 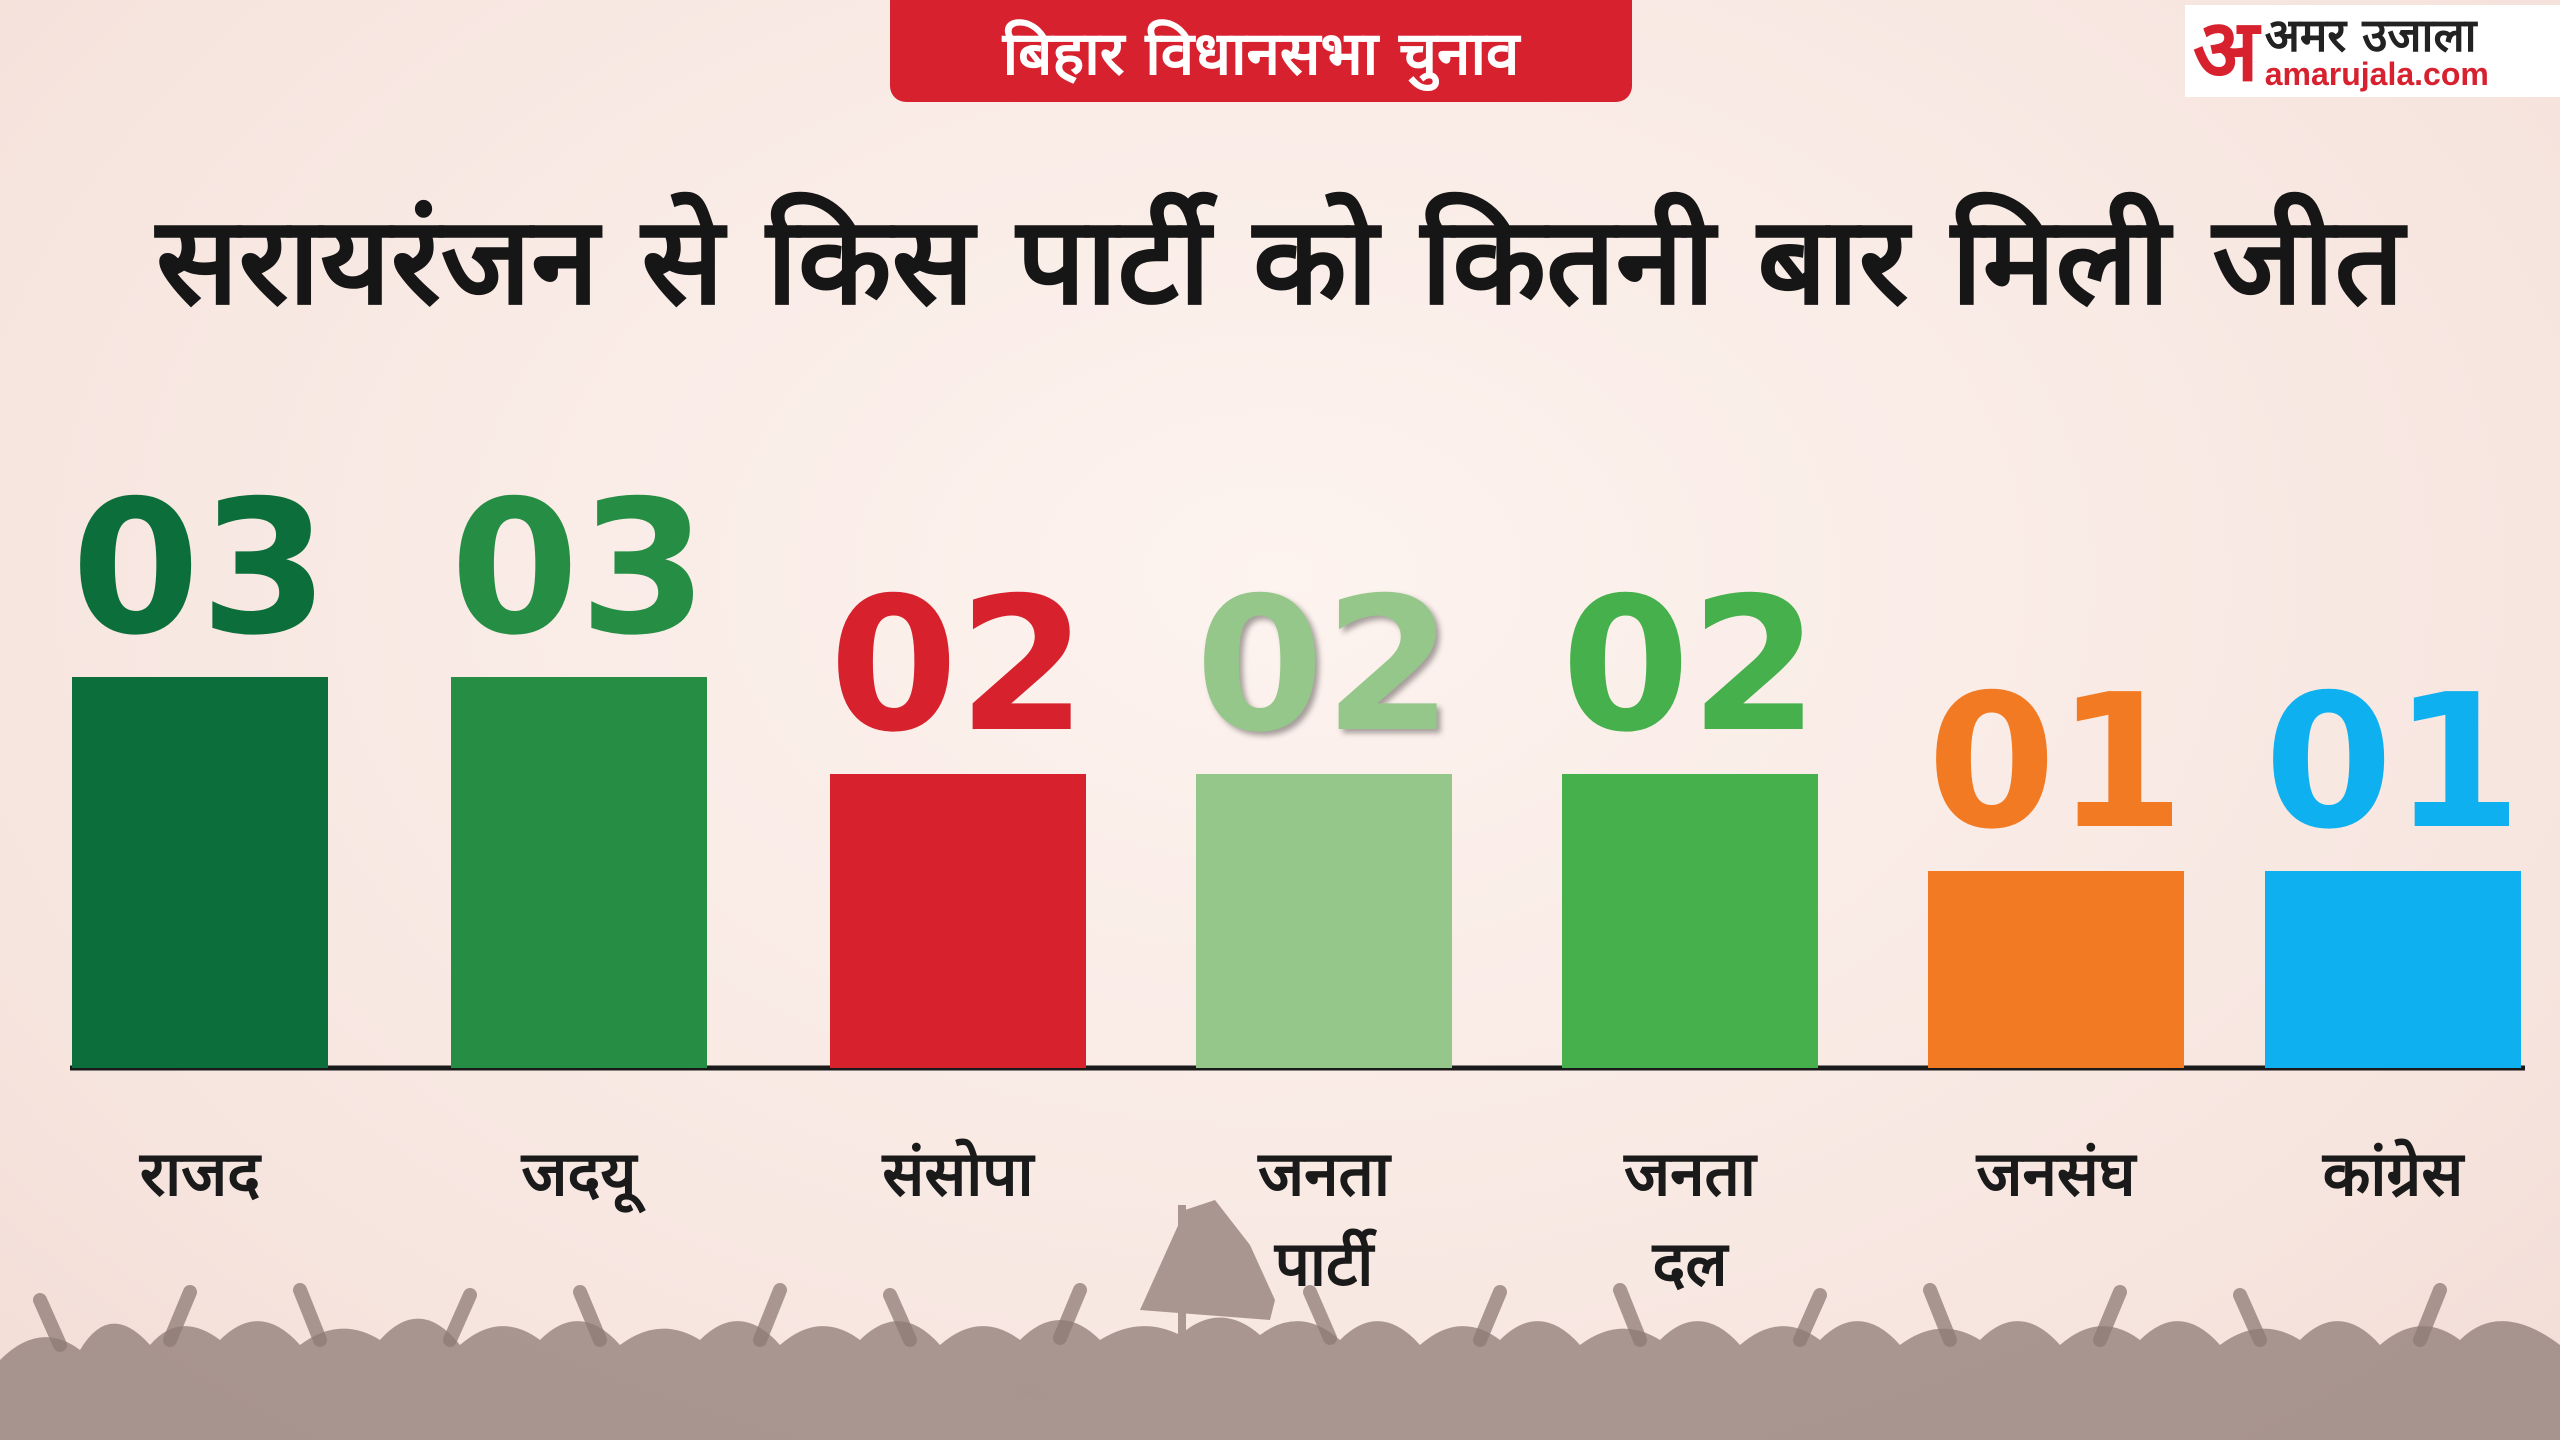 I want to click on value-label-1: 03, so click(x=578, y=568).